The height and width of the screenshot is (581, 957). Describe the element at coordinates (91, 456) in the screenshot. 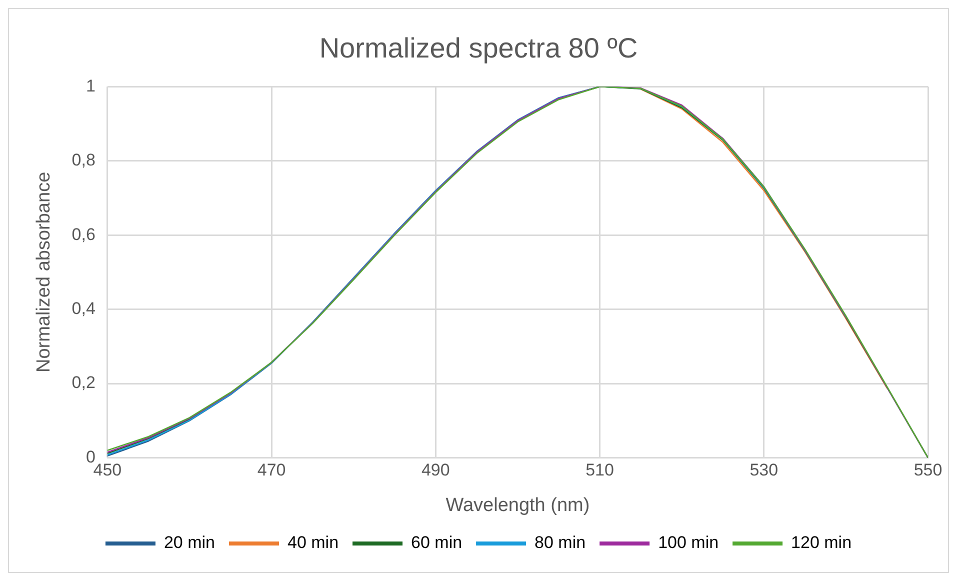

I see `y-tick-label: 0` at that location.